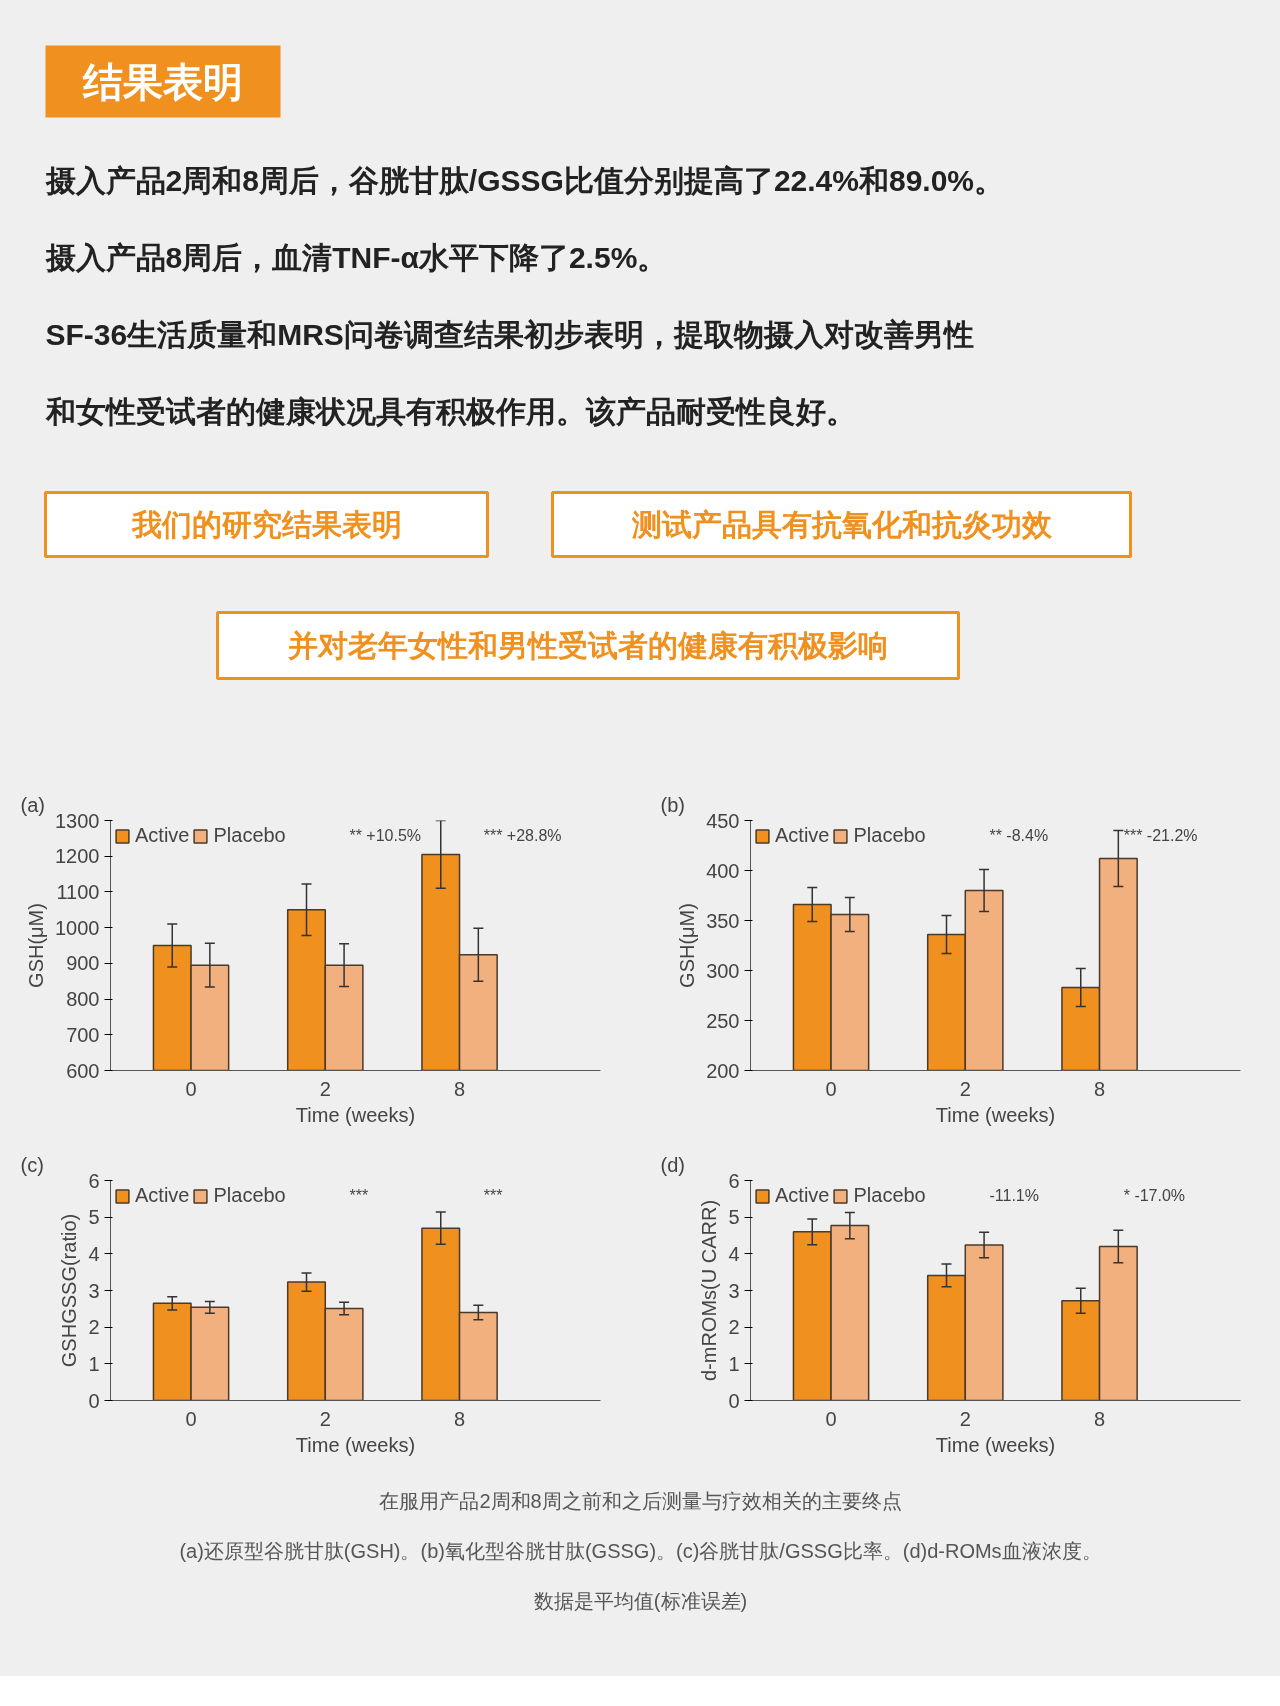  Describe the element at coordinates (723, 920) in the screenshot. I see `y-tick-label: 350` at that location.